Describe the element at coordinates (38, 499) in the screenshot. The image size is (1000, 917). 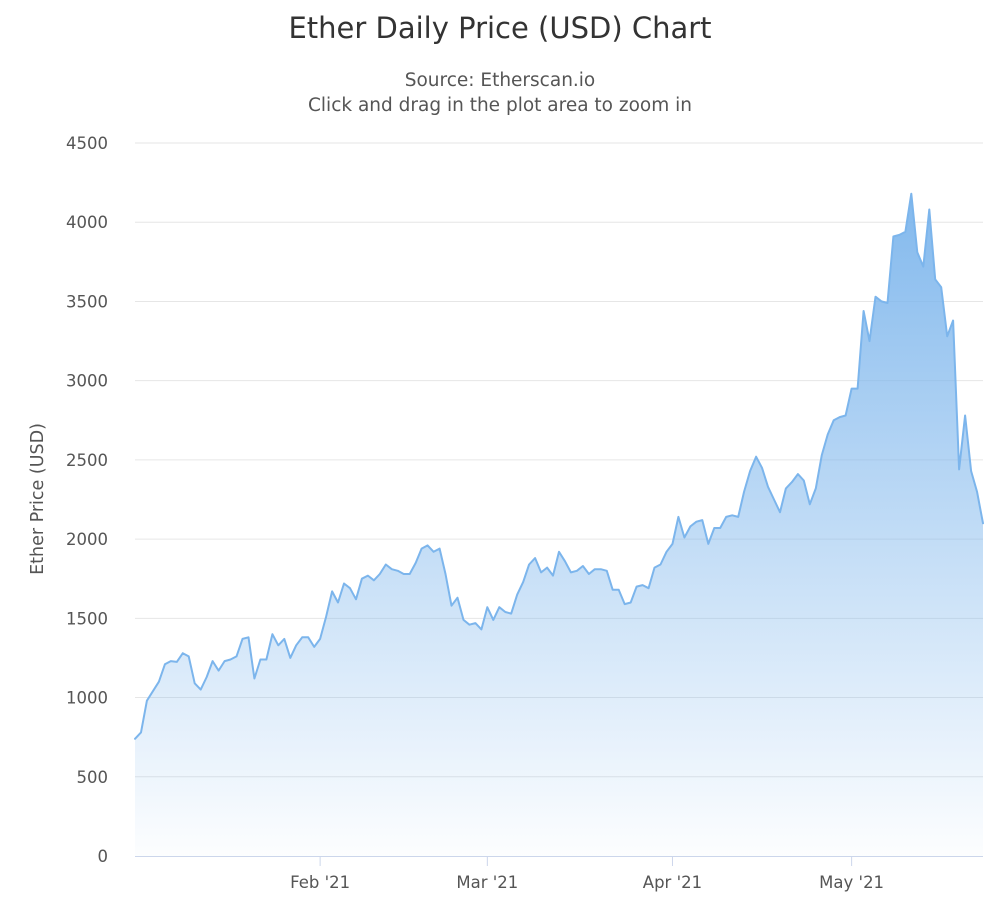
I see `y-axis-title: Ether Price (USD)` at that location.